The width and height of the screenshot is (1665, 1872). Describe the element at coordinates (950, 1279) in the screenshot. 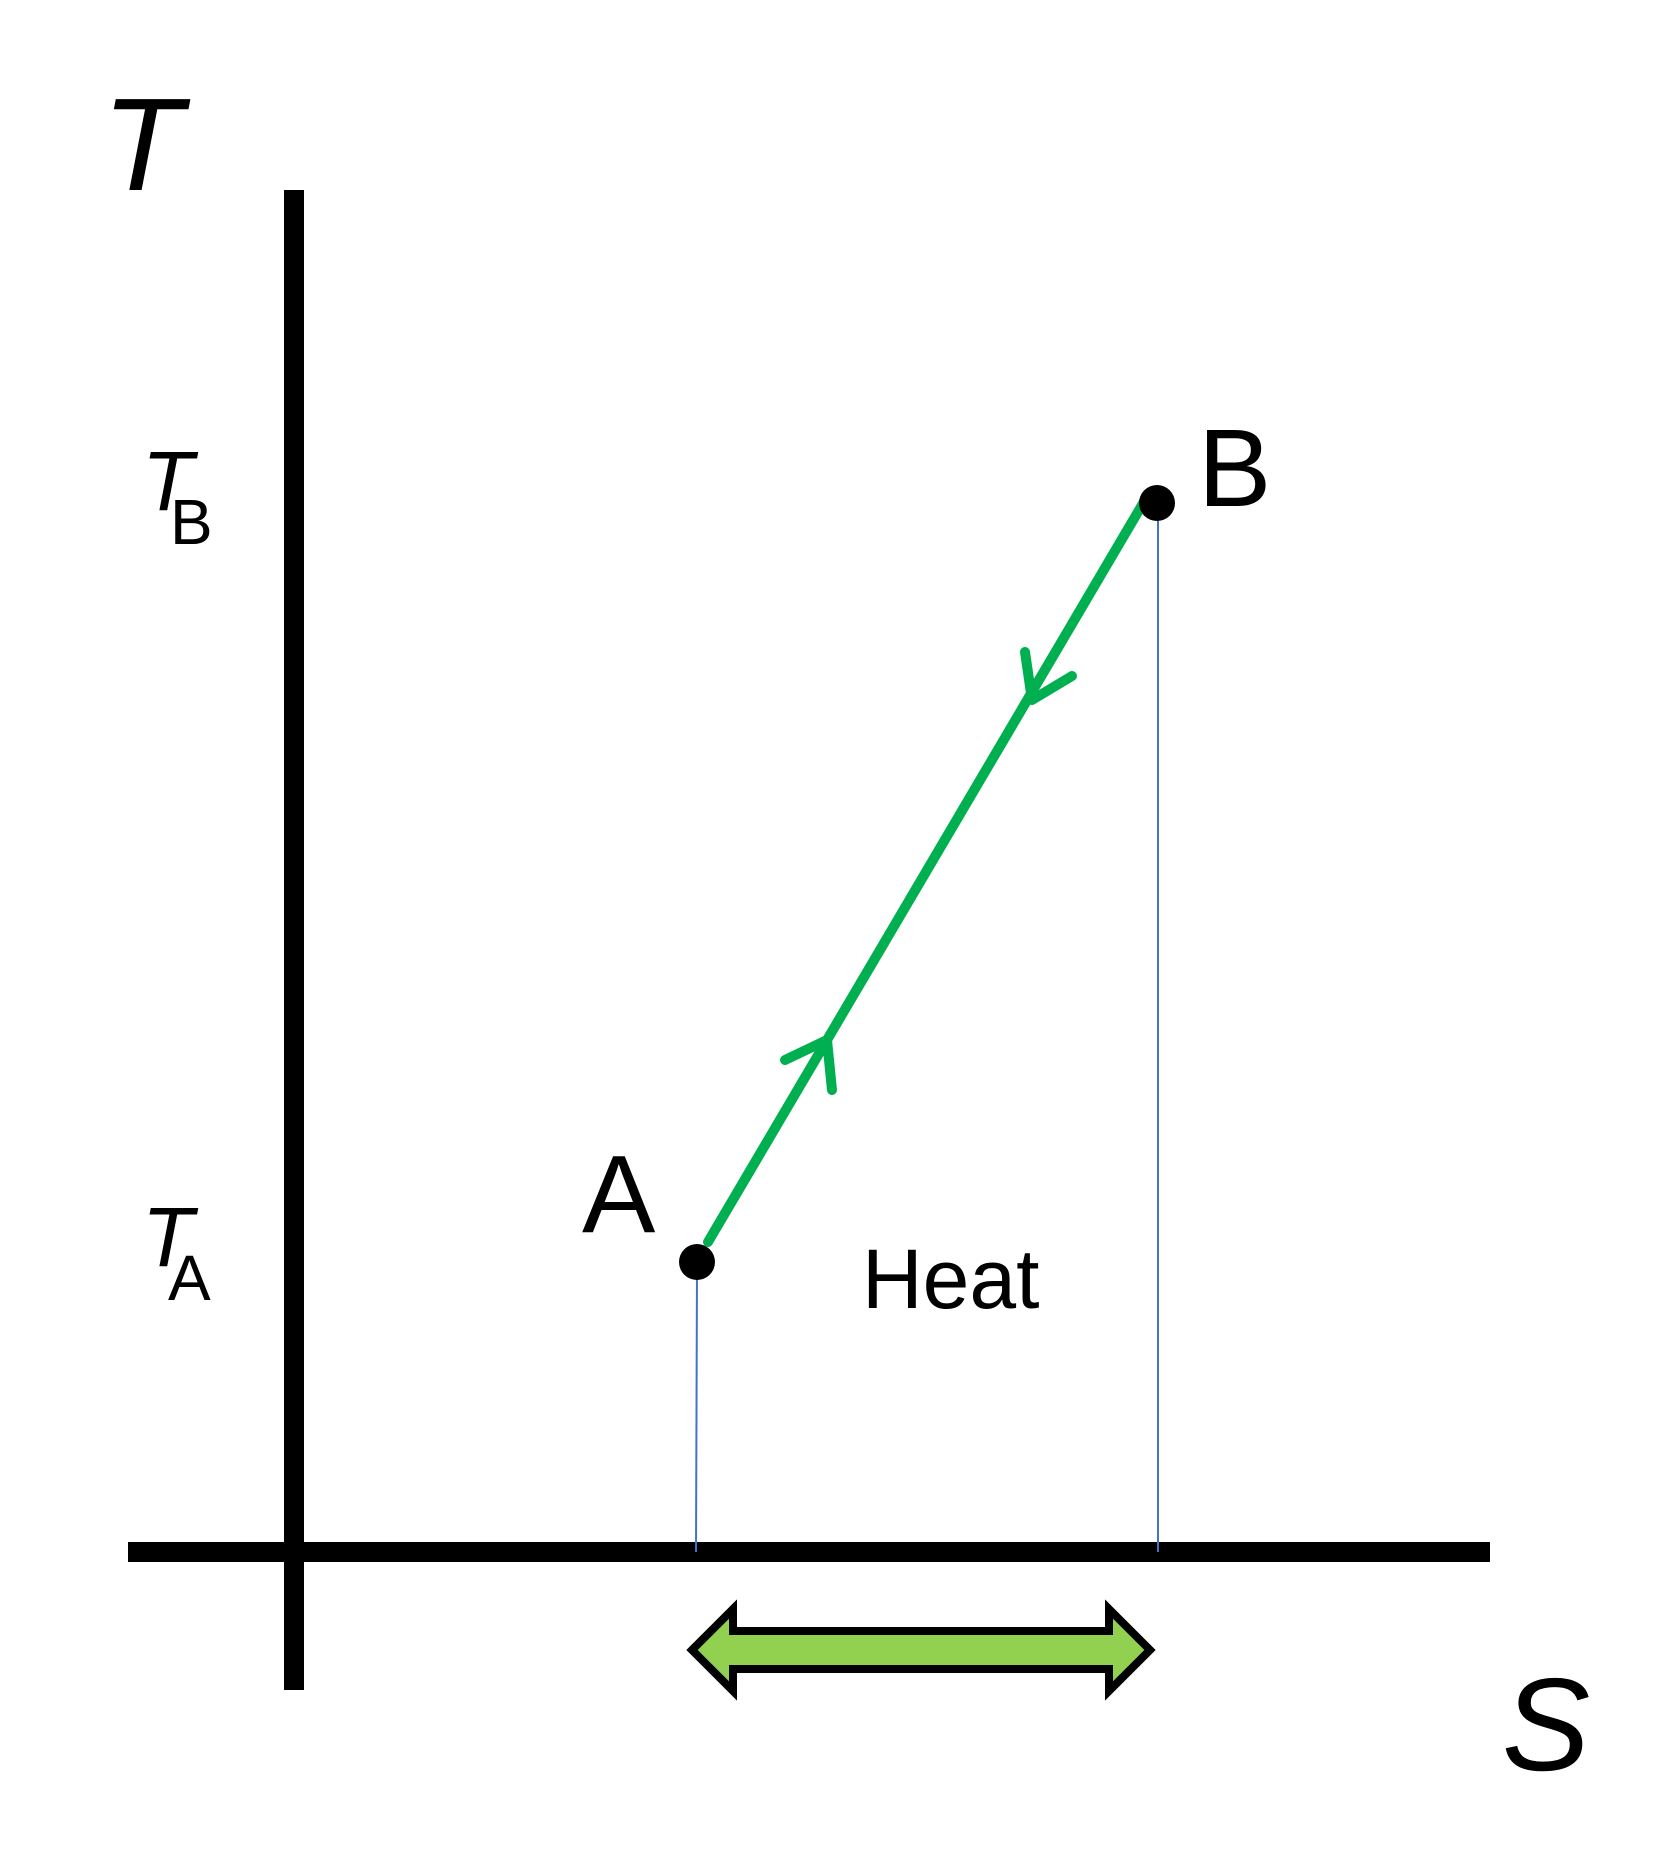

I see `heat-label: Heat` at that location.